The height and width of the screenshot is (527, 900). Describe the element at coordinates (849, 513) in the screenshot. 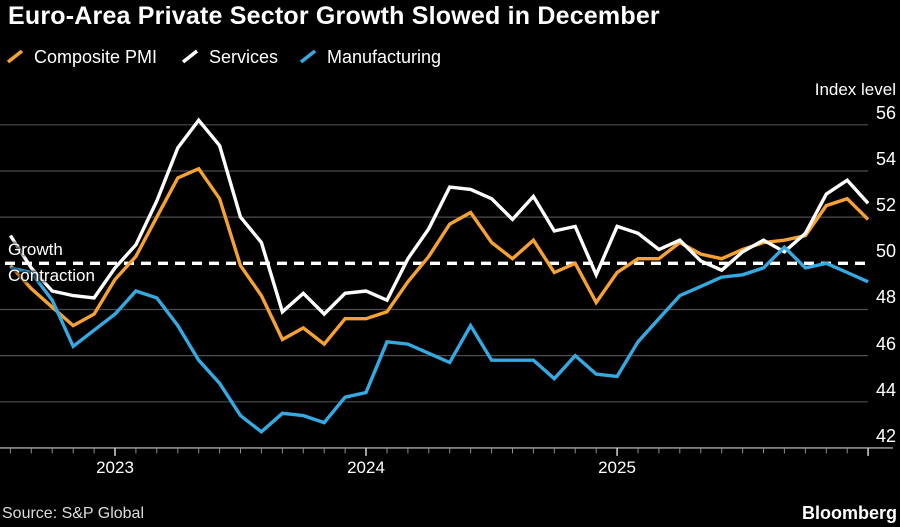

I see `brand-logo: Bloomberg` at that location.